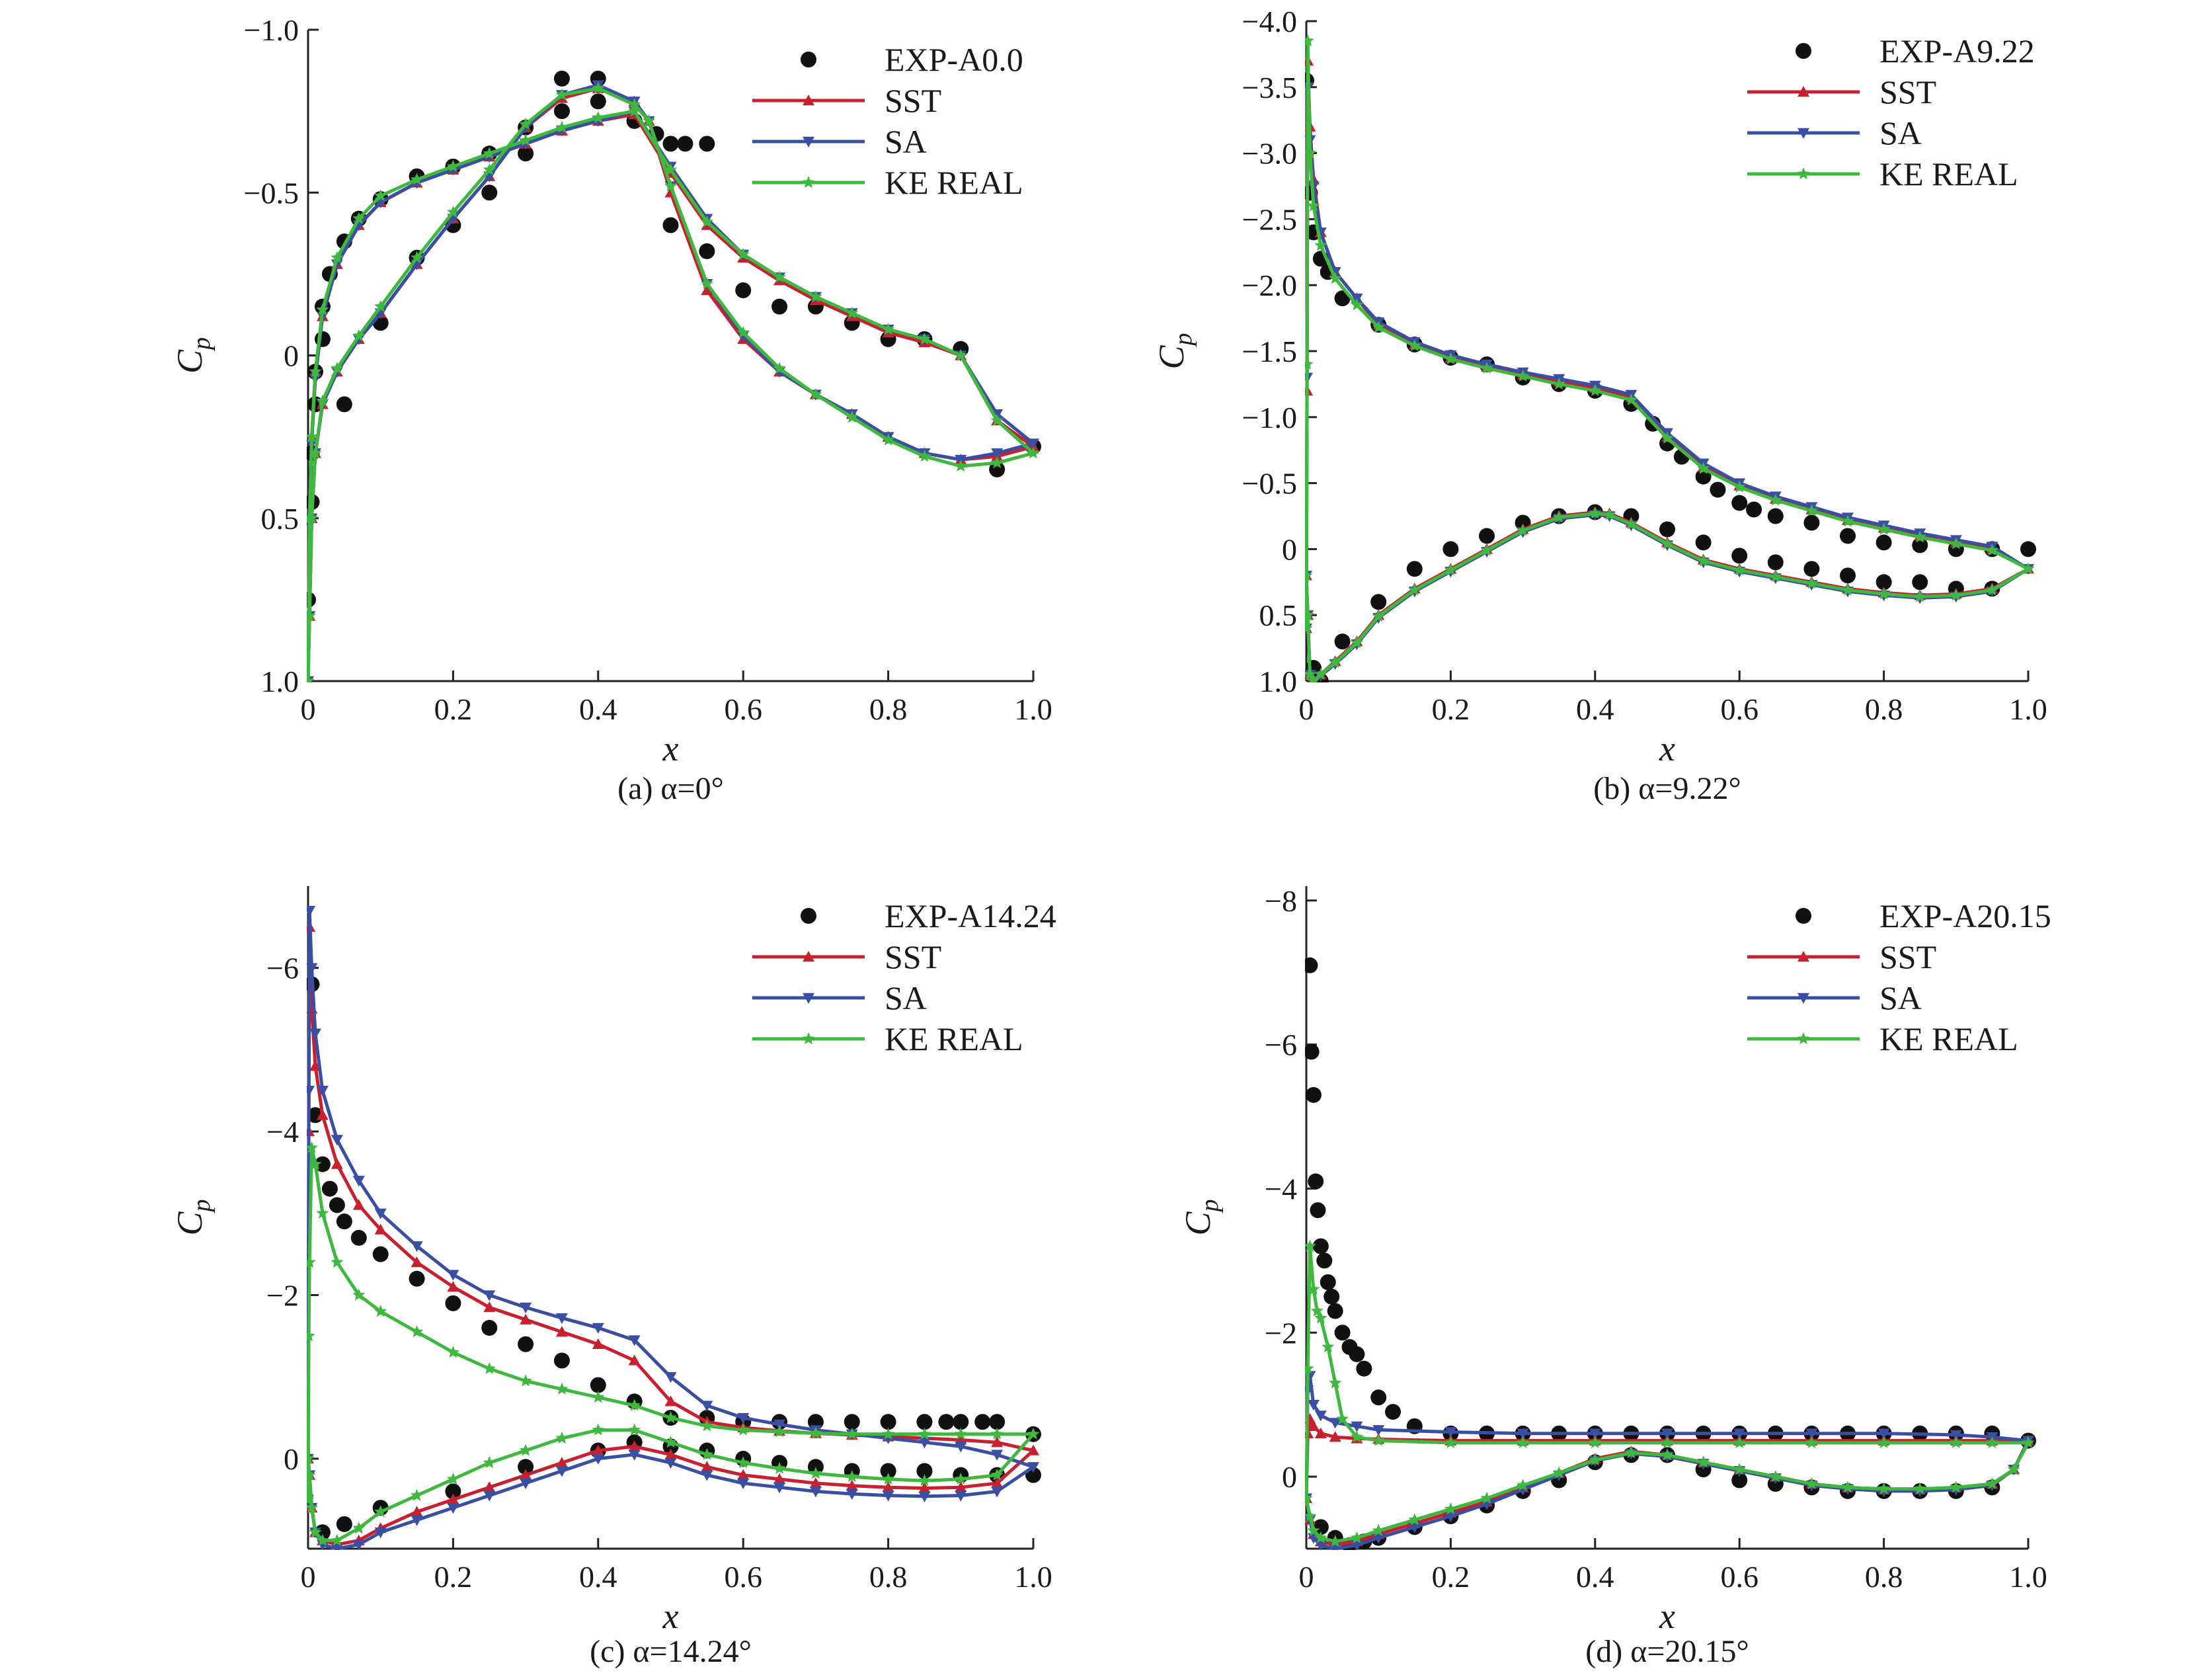 This screenshot has width=2212, height=1673. What do you see at coordinates (1278, 615) in the screenshot?
I see `y-tick-label: 0.5` at bounding box center [1278, 615].